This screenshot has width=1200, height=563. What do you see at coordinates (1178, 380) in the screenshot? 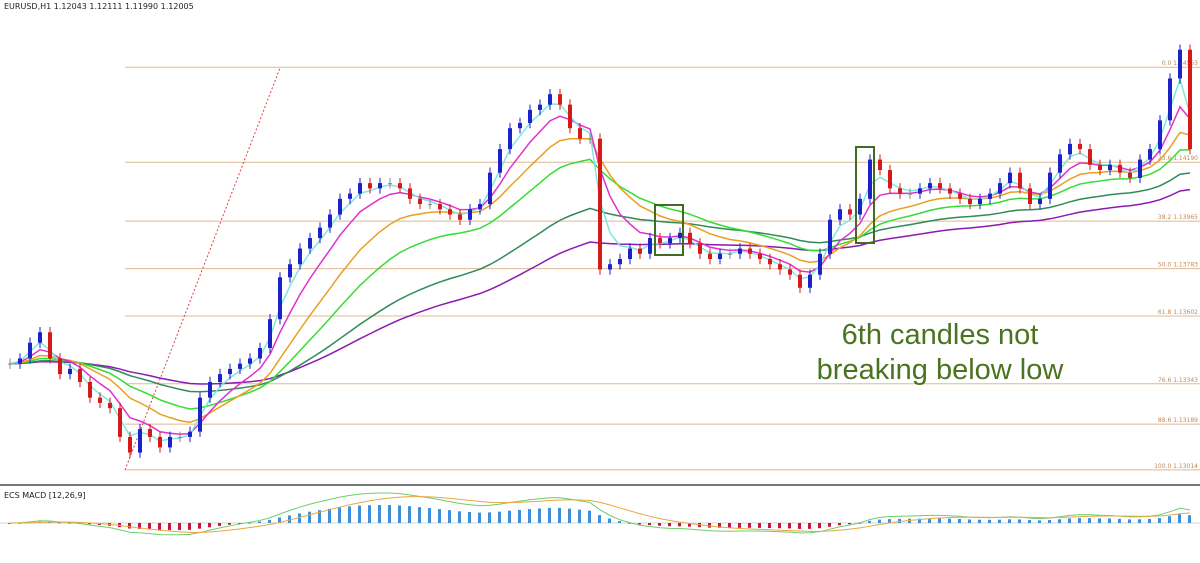
I see `fib-level-label: 76.6 1.13343` at bounding box center [1178, 380].